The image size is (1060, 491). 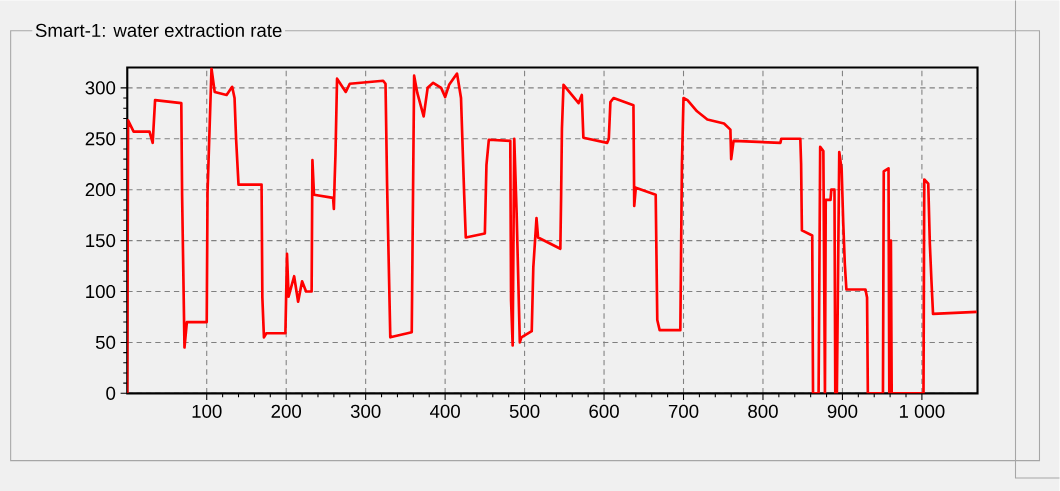 I want to click on y-tick-label: 300, so click(x=100, y=88).